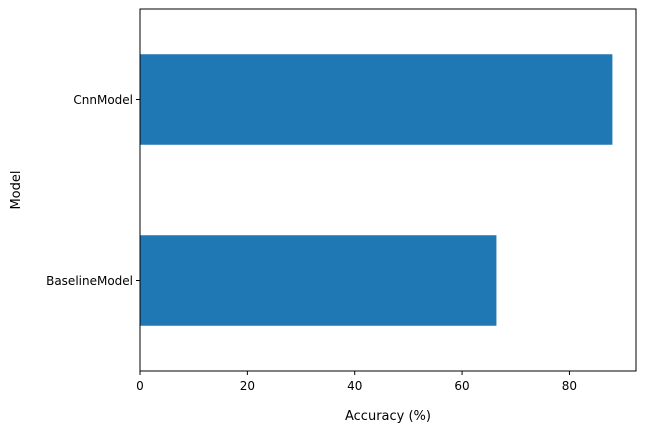  Describe the element at coordinates (16, 189) in the screenshot. I see `y-axis-label: Model` at that location.